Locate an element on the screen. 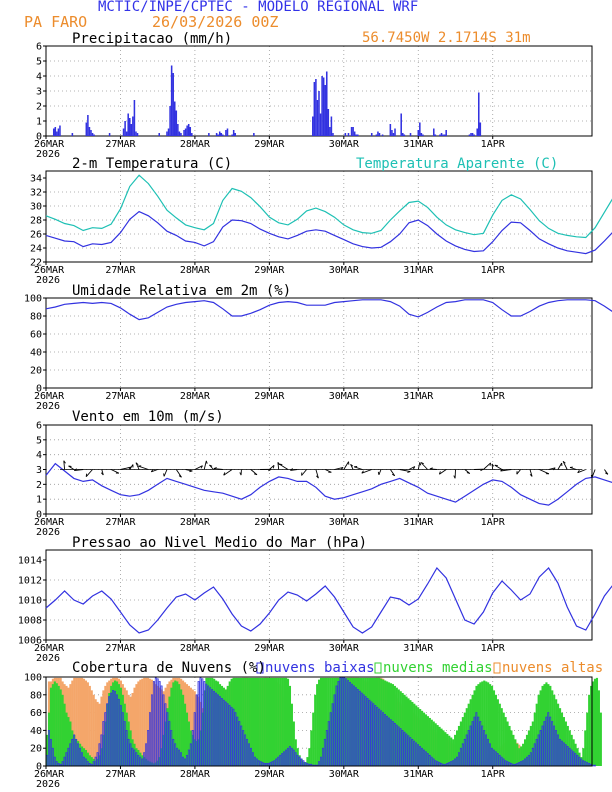  wind-series-line is located at coordinates (328, 484).